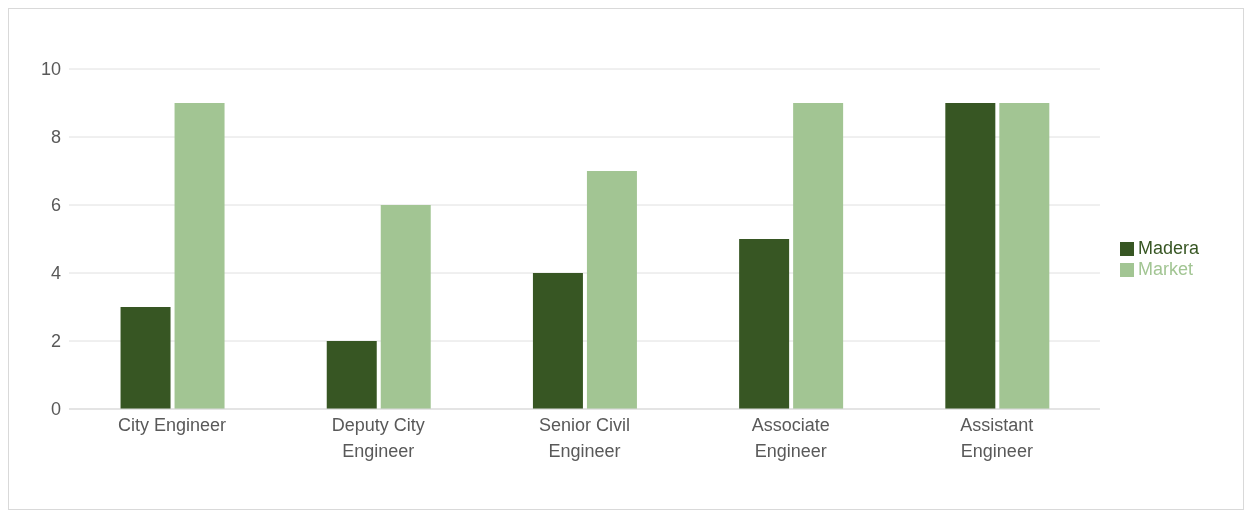 The image size is (1252, 521). What do you see at coordinates (55, 137) in the screenshot?
I see `y-tick-label: 8` at bounding box center [55, 137].